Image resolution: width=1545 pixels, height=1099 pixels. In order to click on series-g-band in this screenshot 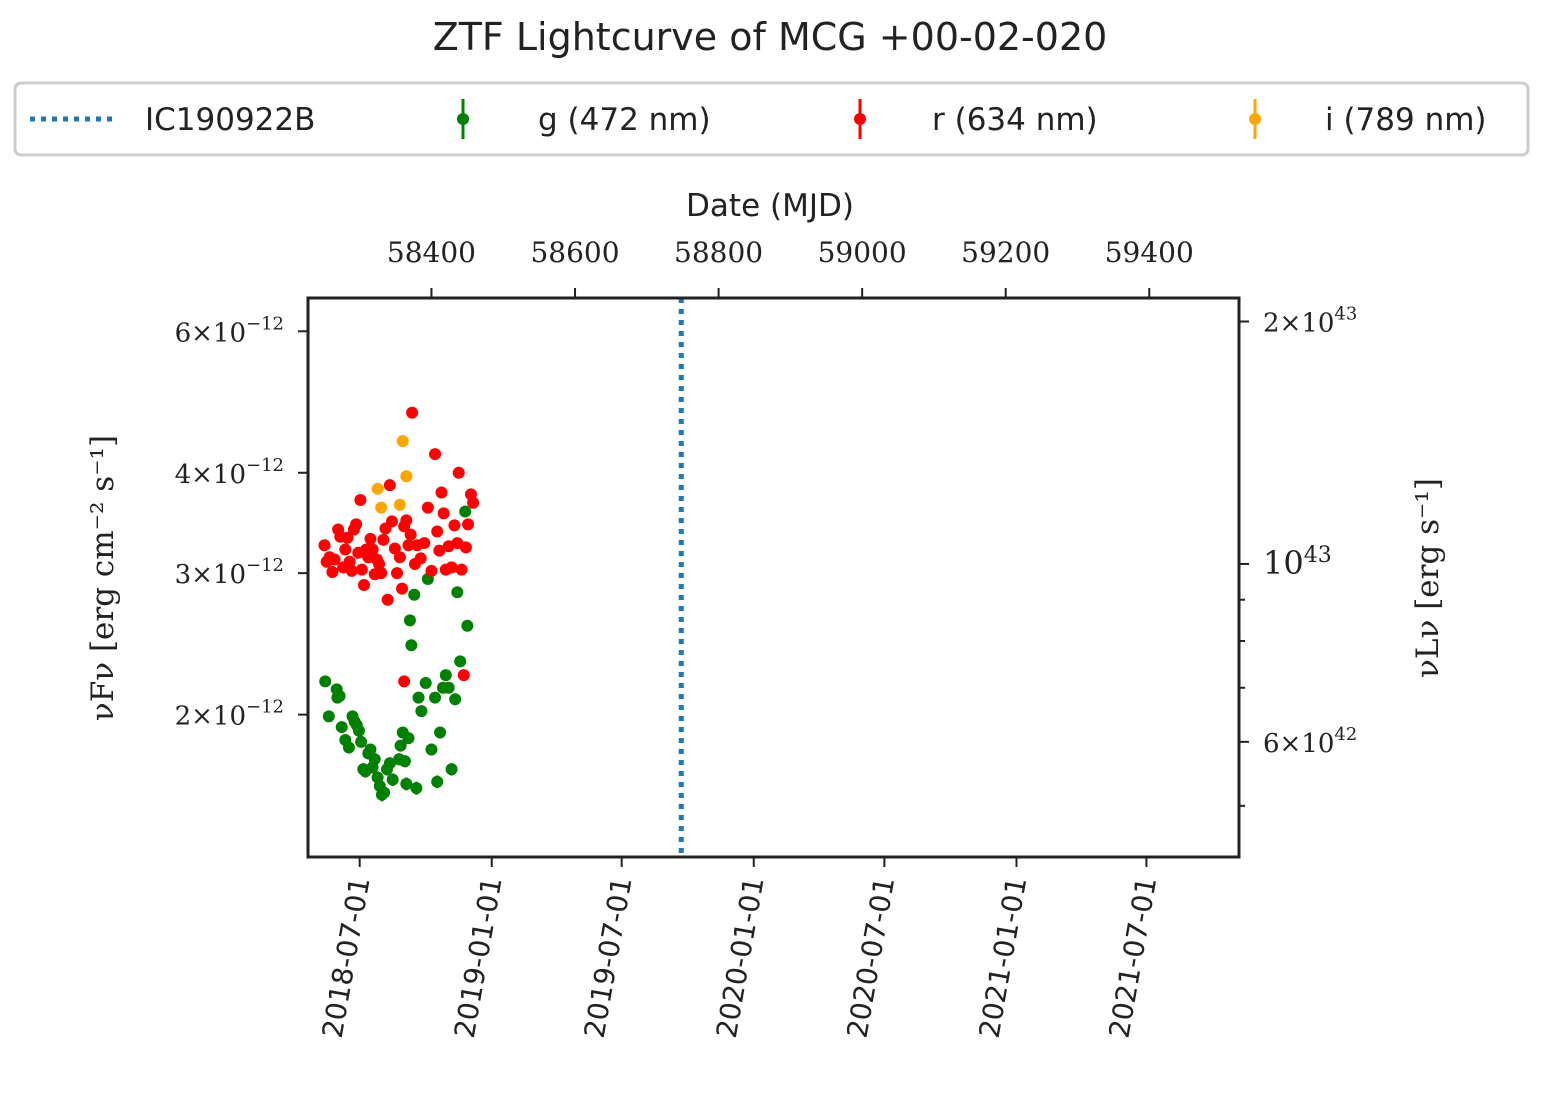, I will do `click(396, 653)`.